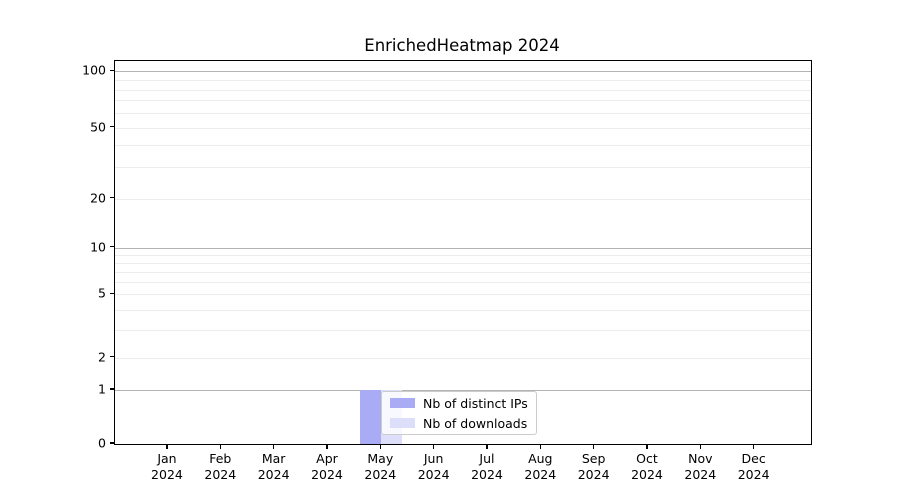  Describe the element at coordinates (487, 466) in the screenshot. I see `x-tick-label-jul: Jul 2024` at that location.